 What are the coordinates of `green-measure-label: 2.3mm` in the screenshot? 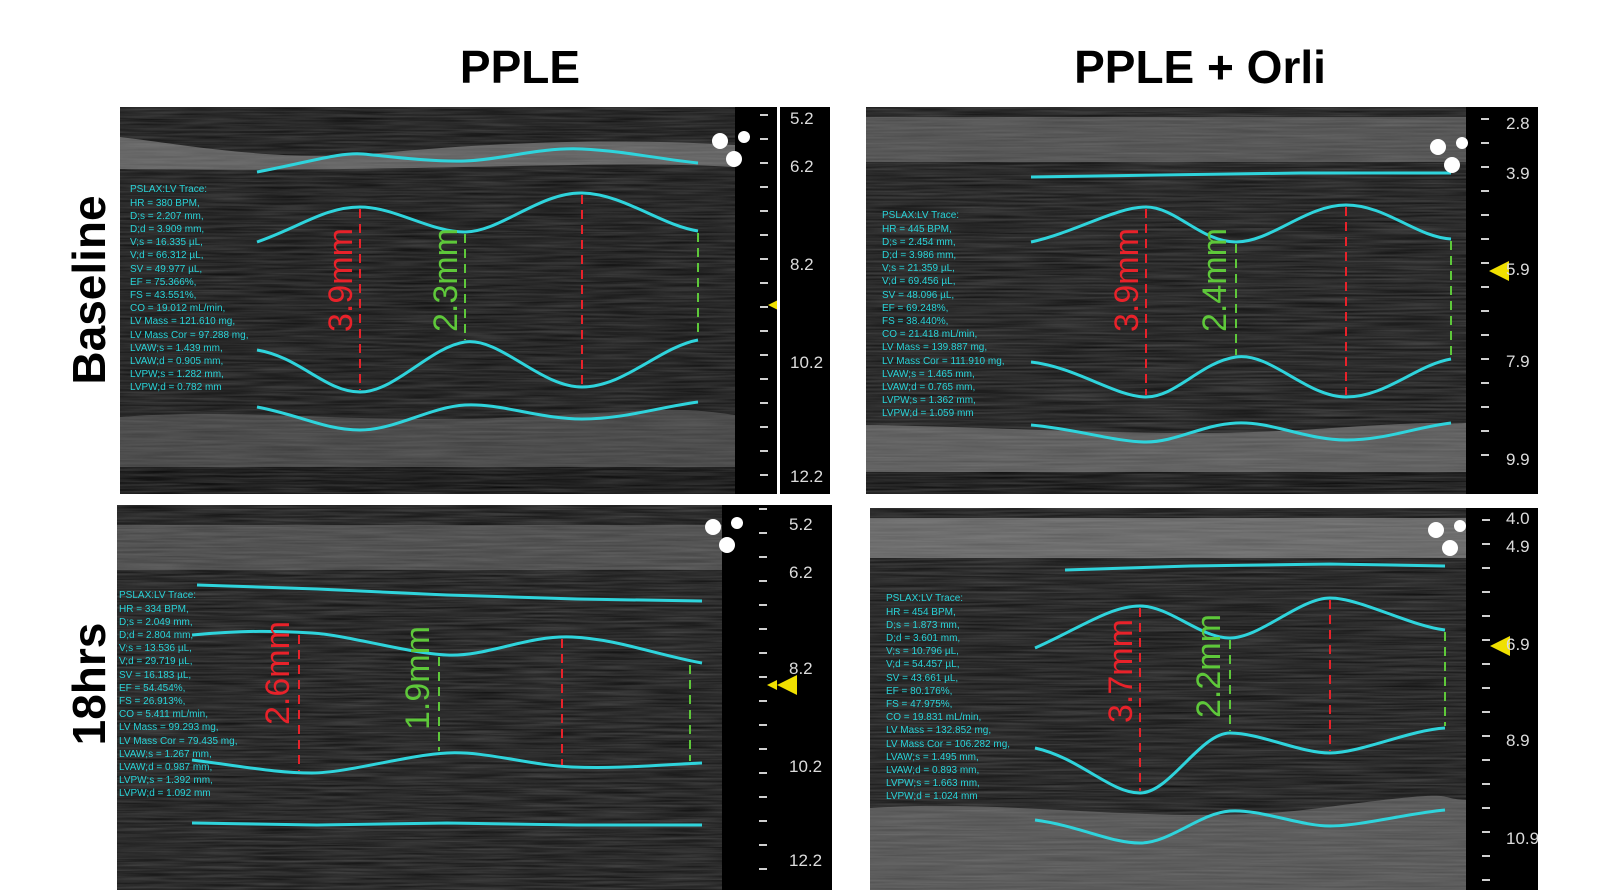 It's located at (446, 280).